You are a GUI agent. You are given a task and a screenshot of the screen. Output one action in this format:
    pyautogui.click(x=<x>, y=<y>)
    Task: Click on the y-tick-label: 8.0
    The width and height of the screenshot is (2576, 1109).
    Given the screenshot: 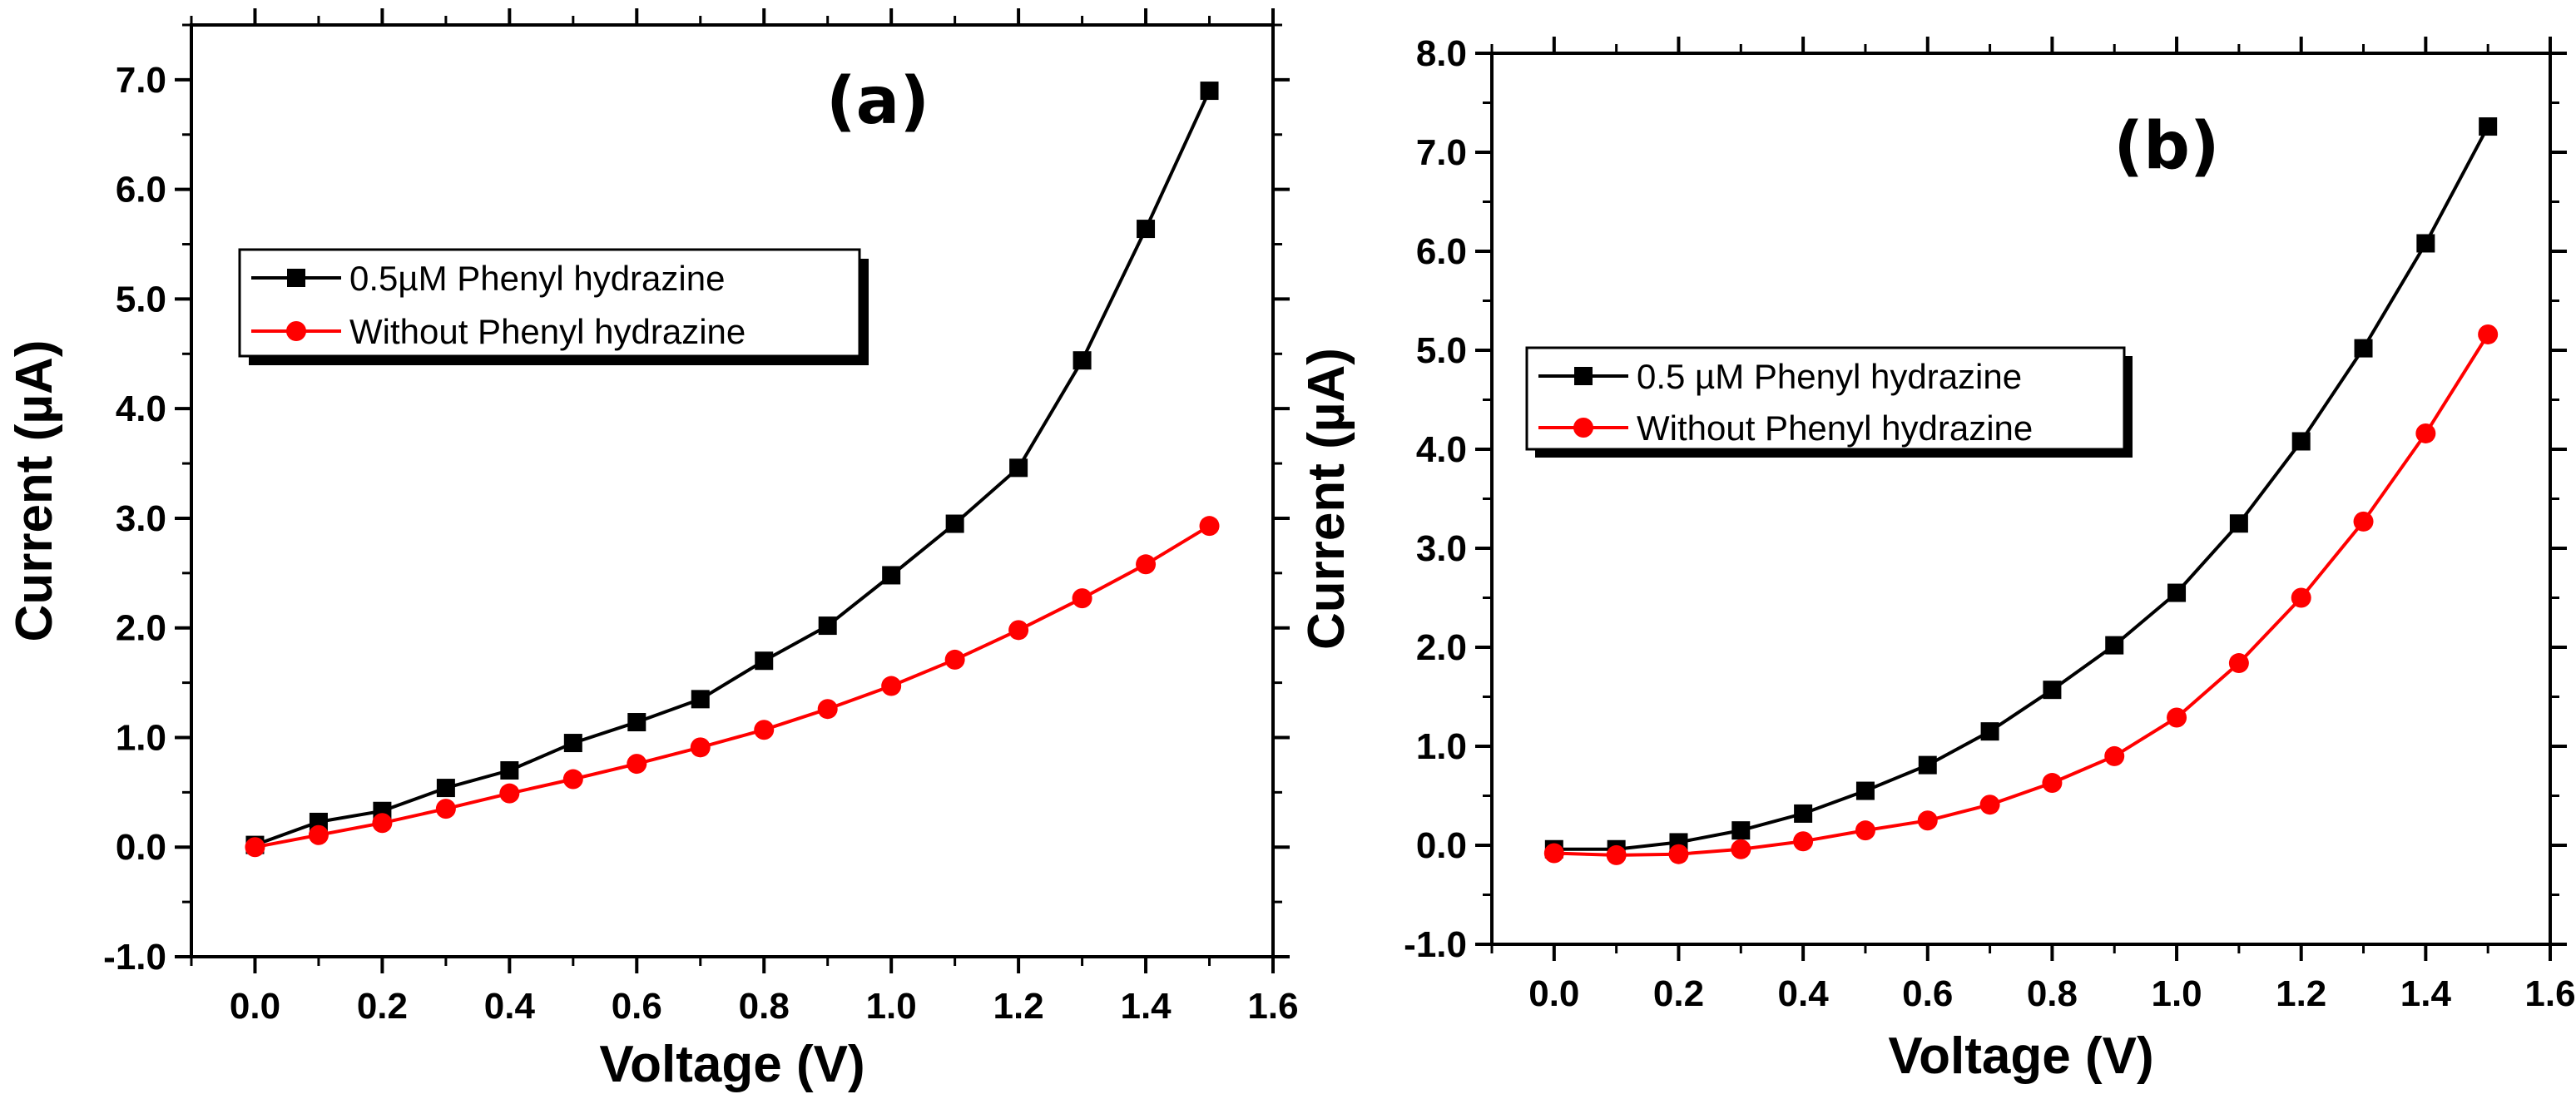 What is the action you would take?
    pyautogui.click(x=1442, y=53)
    